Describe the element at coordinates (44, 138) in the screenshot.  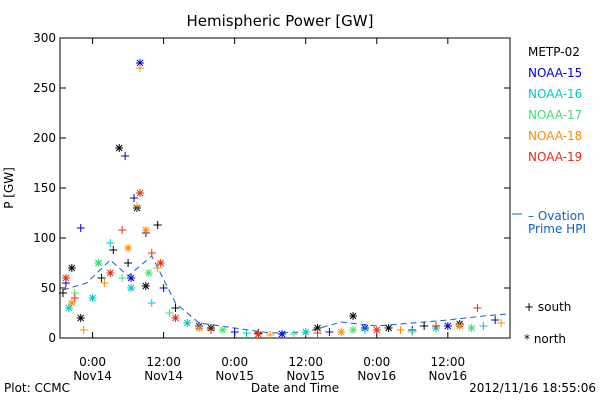
I see `y-tick-label: 200` at that location.